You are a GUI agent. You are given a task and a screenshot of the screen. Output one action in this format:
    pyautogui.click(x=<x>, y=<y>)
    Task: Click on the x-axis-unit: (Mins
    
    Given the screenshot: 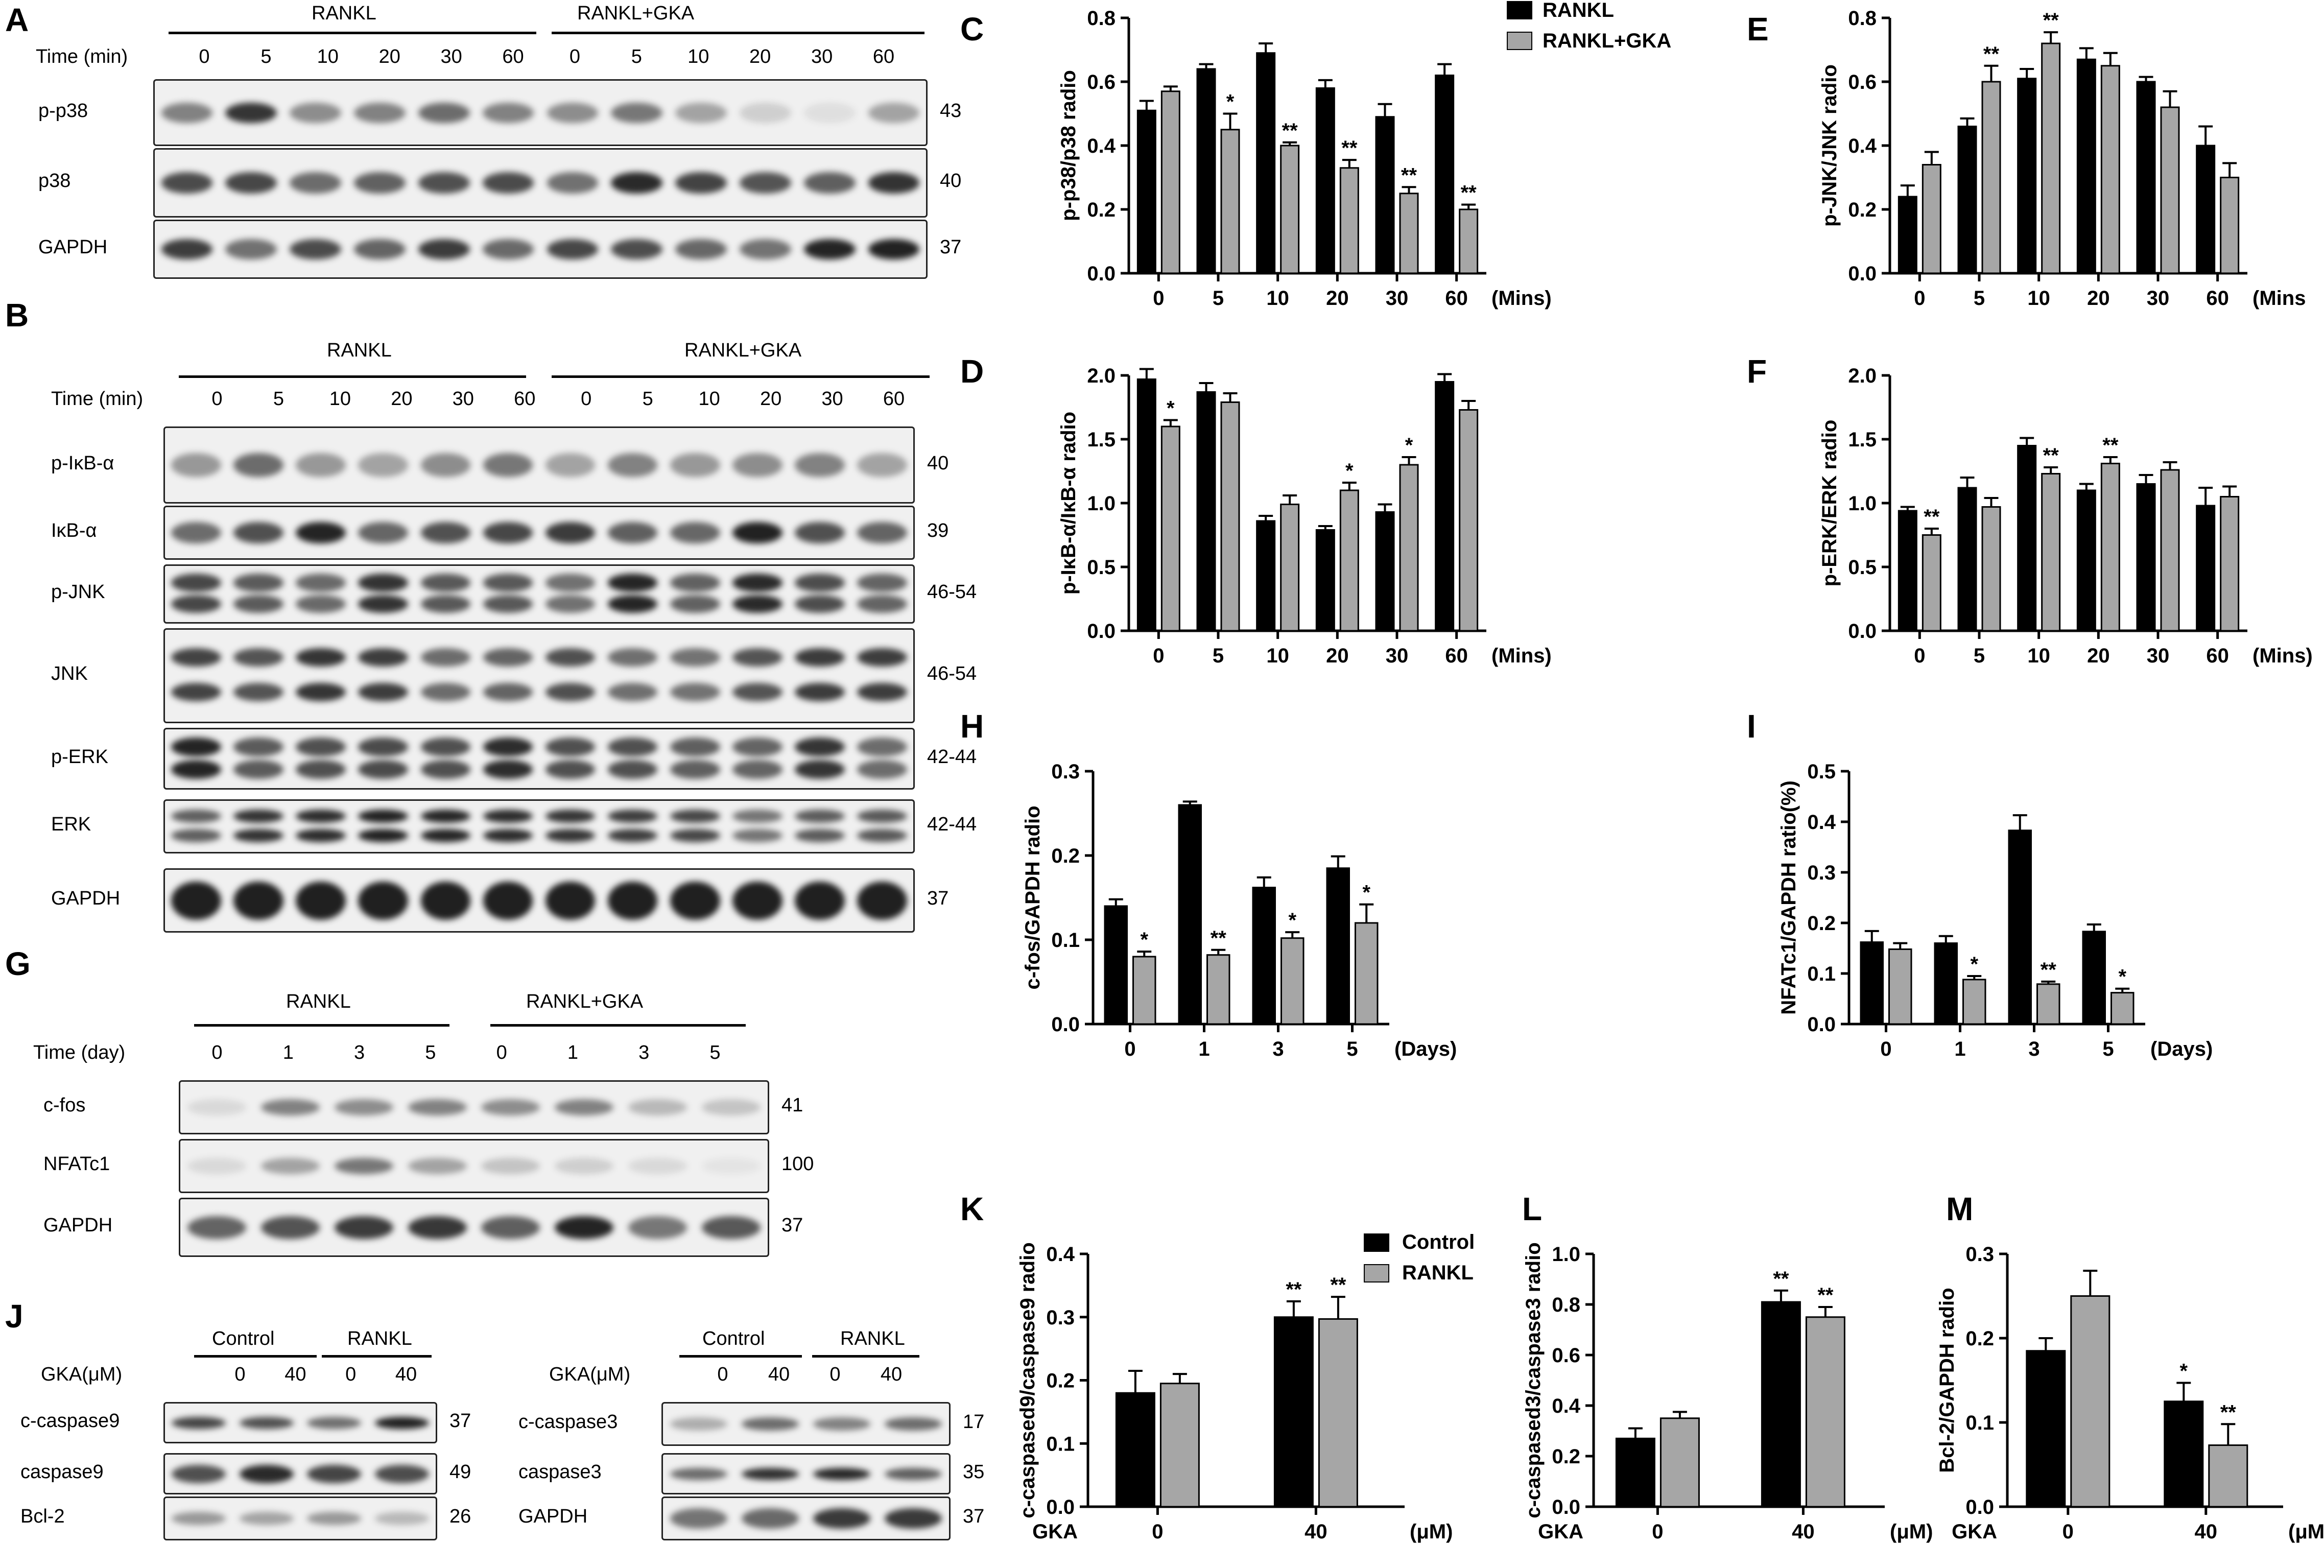 What is the action you would take?
    pyautogui.click(x=2279, y=298)
    